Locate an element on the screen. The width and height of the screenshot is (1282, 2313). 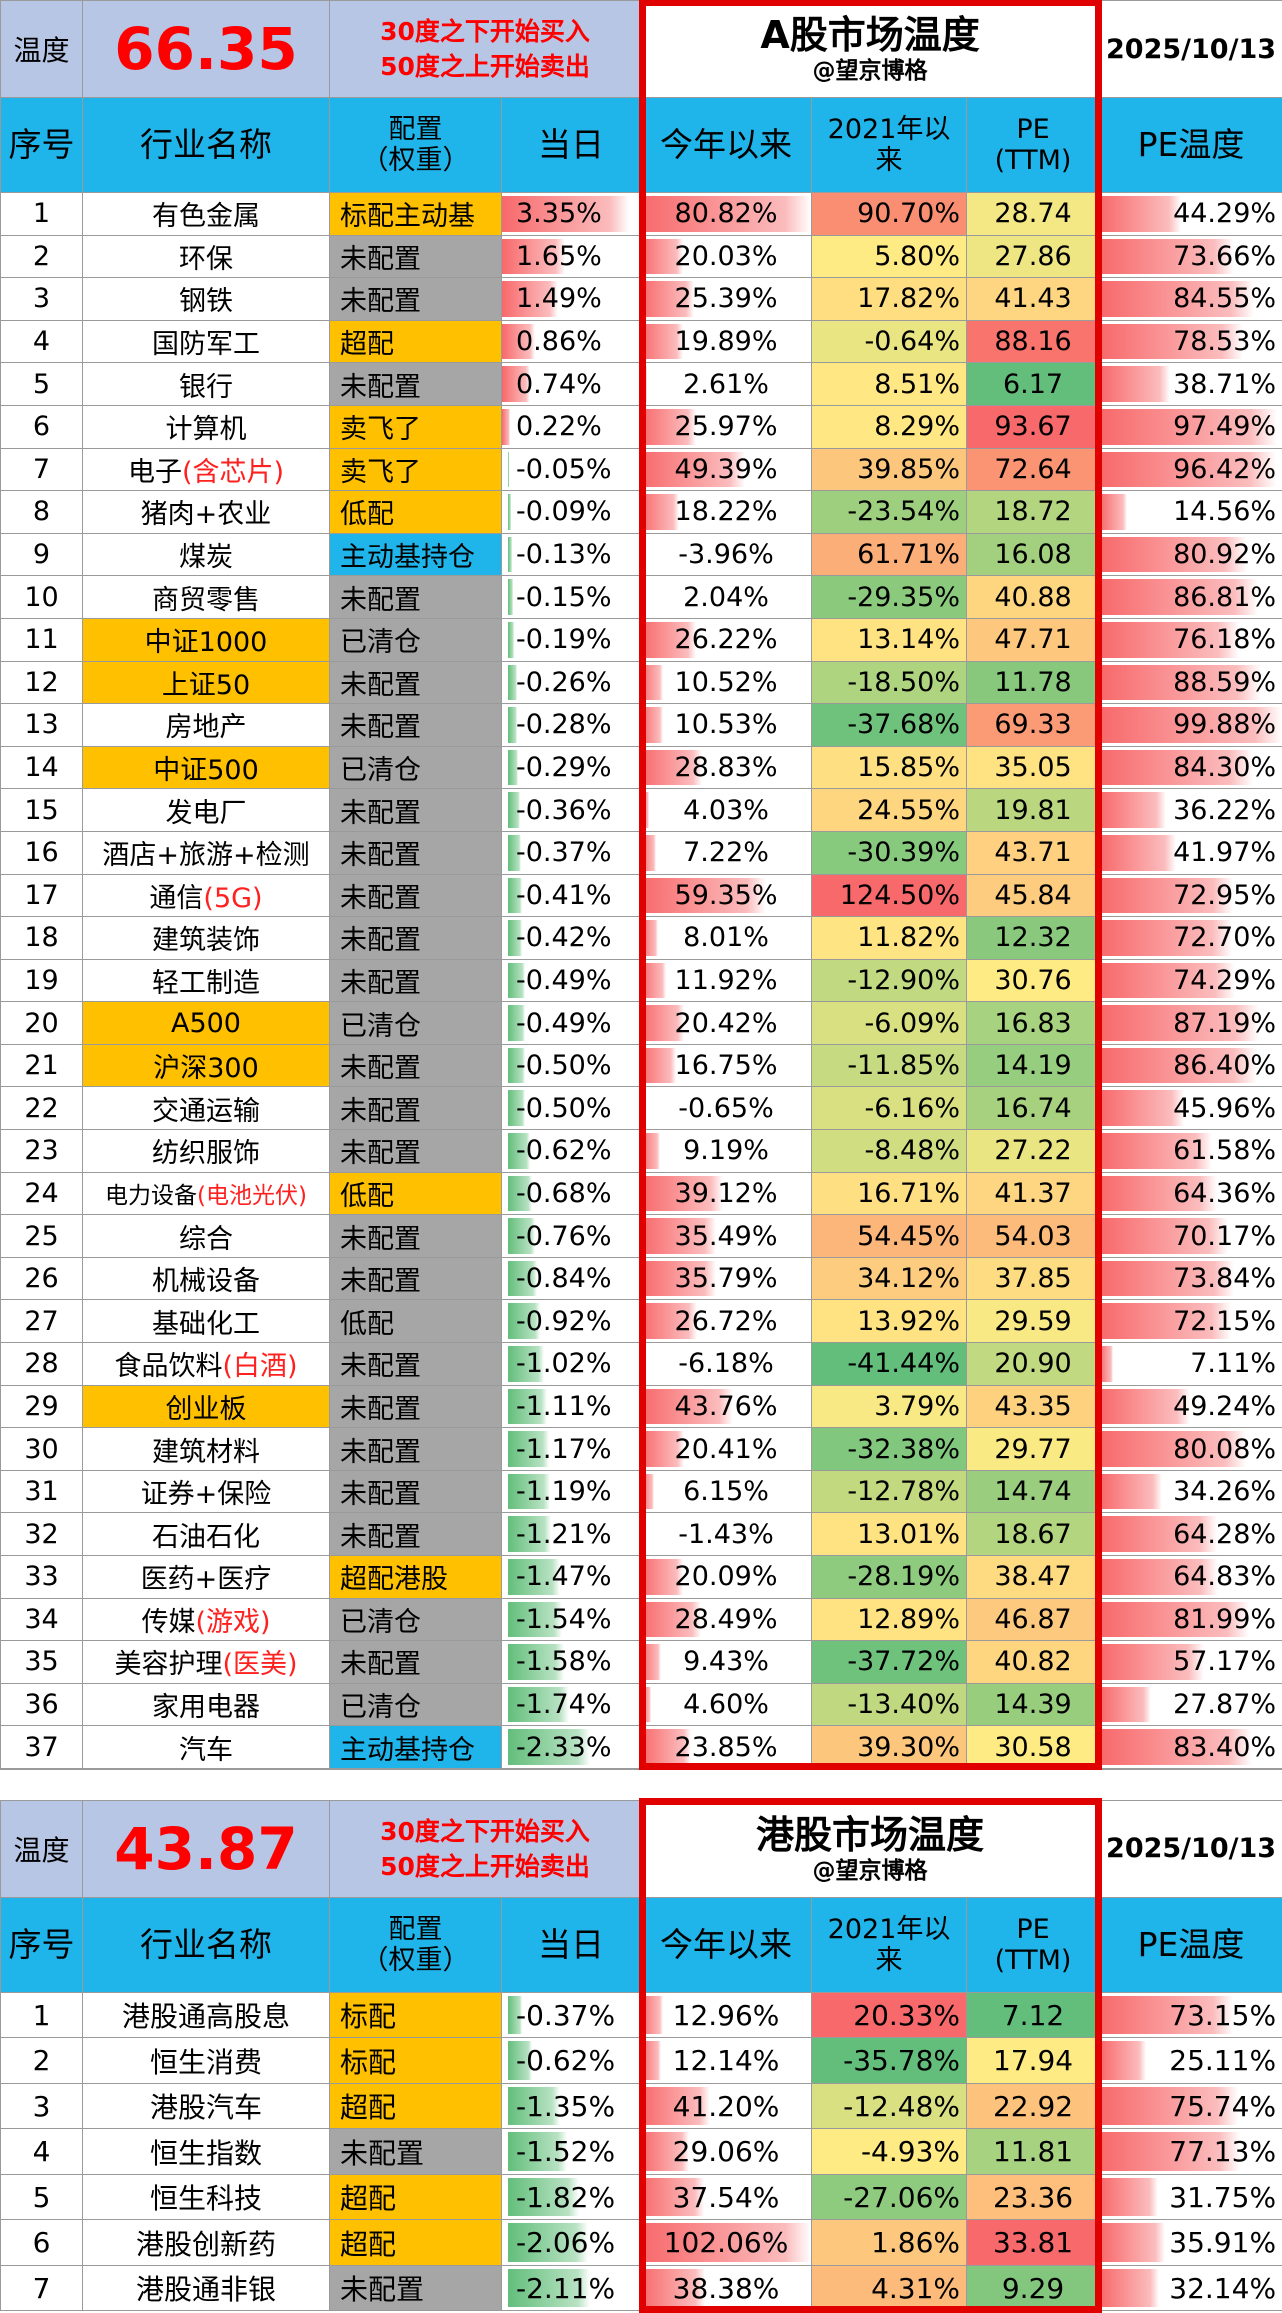
day-change-value: -1.19% is located at coordinates (564, 1491).